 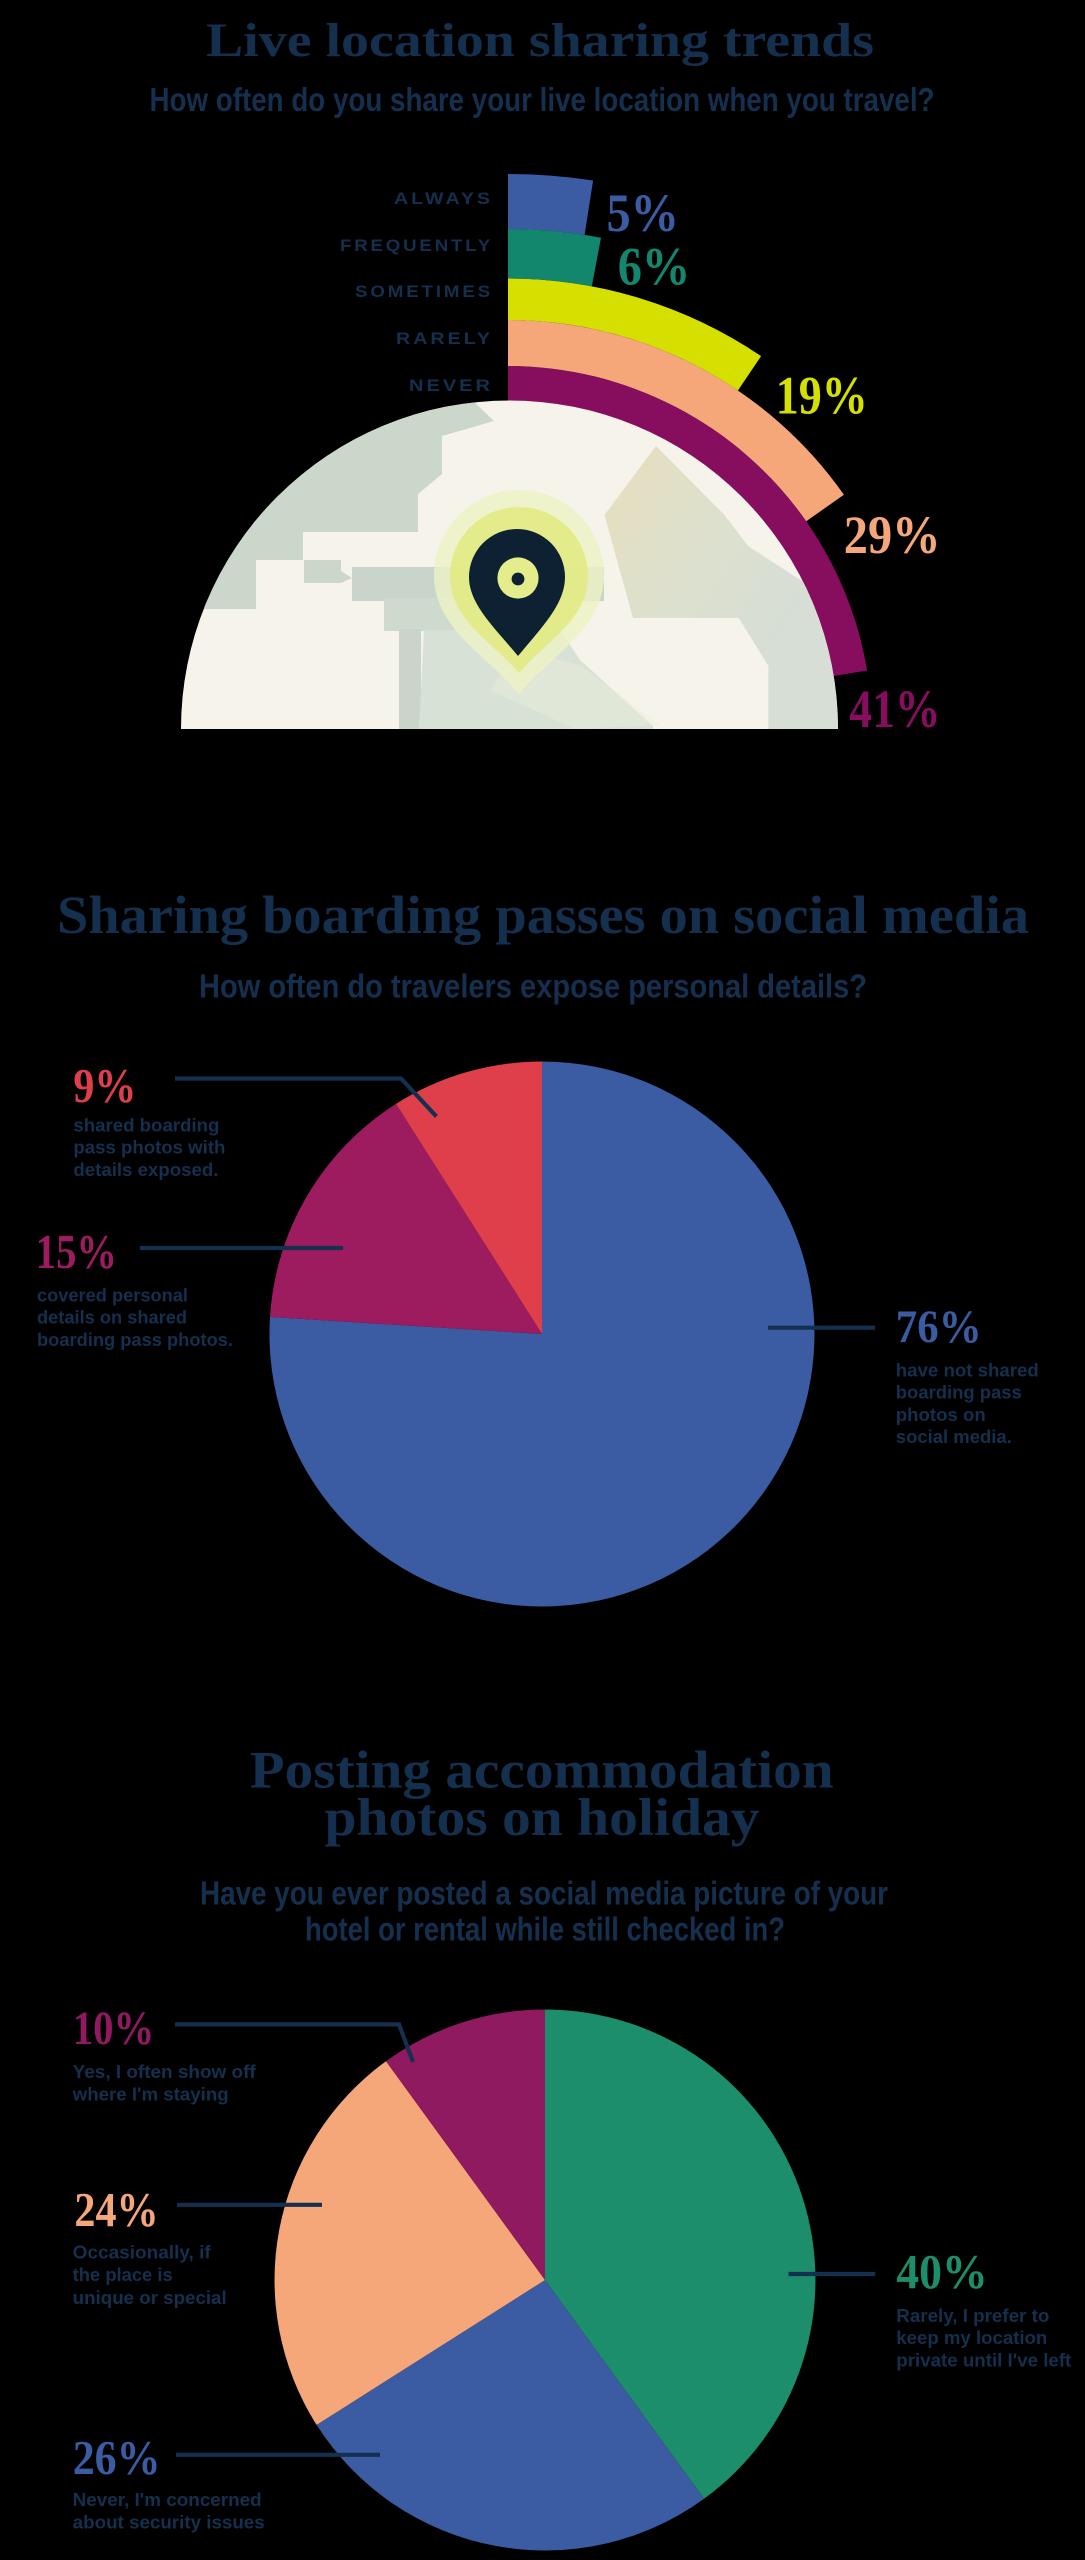 I want to click on svg-text: RARELY, so click(x=444, y=339).